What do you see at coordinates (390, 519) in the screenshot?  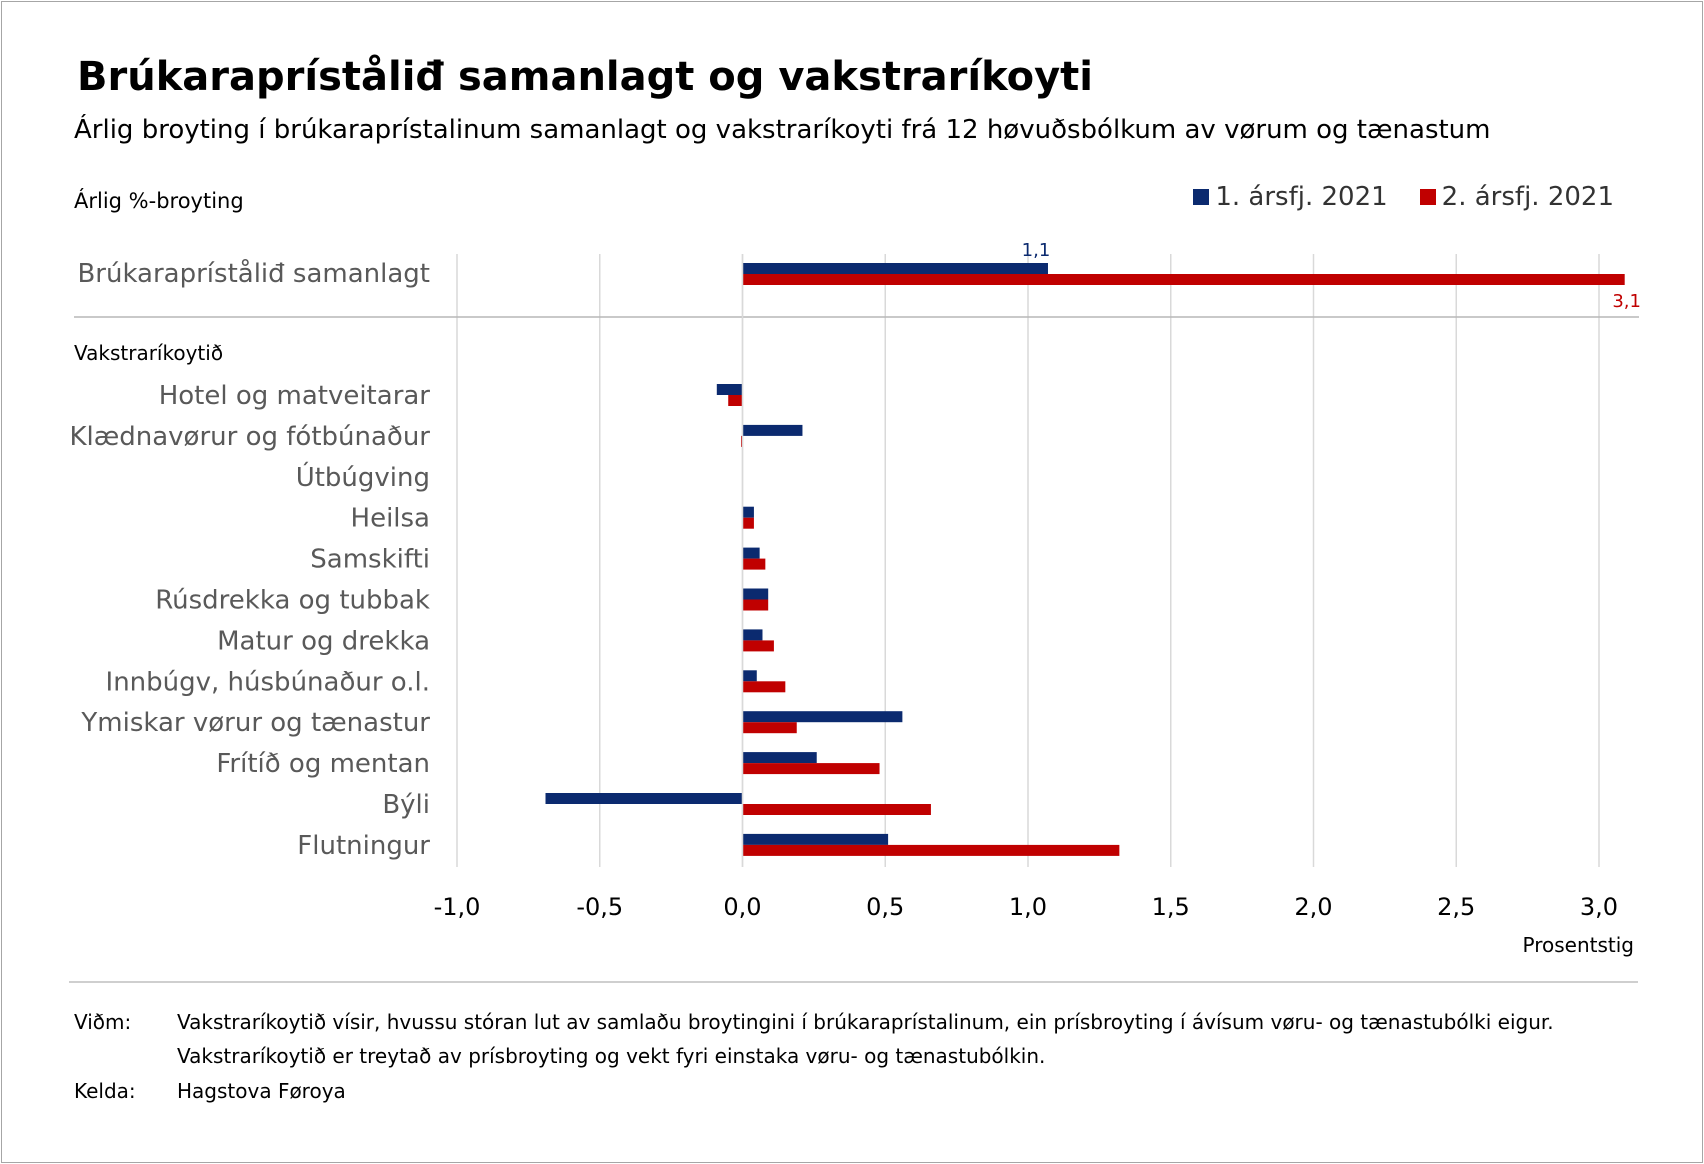 I see `category-label: Heilsa` at bounding box center [390, 519].